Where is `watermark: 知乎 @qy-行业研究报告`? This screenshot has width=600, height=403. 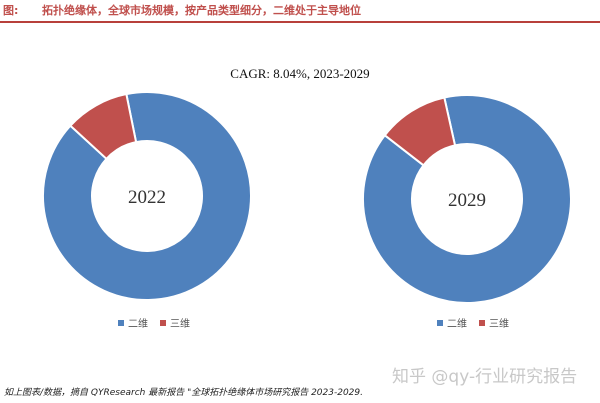 watermark: 知乎 @qy-行业研究报告 is located at coordinates (485, 377).